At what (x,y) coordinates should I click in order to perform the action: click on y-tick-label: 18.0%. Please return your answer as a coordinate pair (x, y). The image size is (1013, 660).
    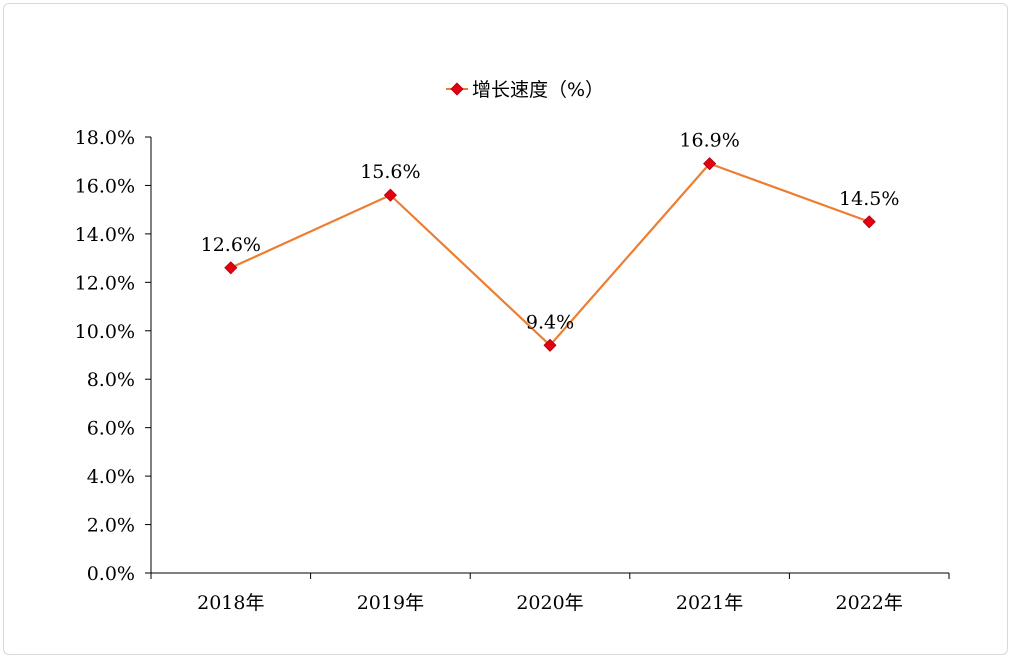
    Looking at the image, I should click on (105, 138).